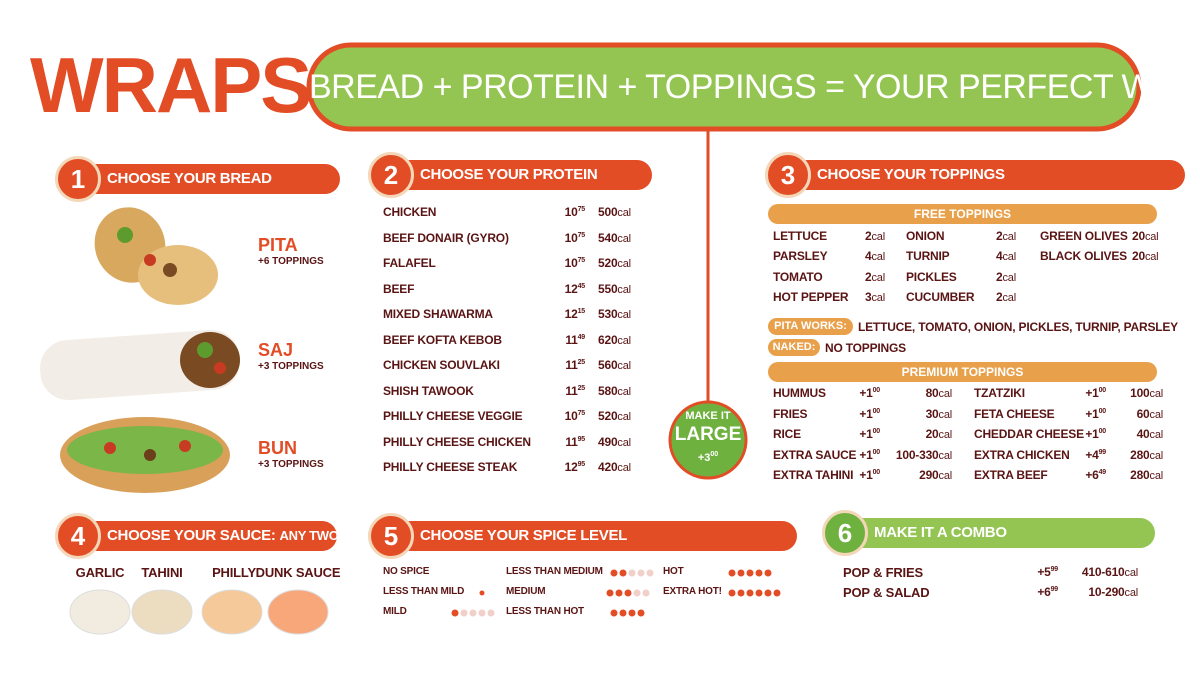  What do you see at coordinates (575, 314) in the screenshot?
I see `price: 1215` at bounding box center [575, 314].